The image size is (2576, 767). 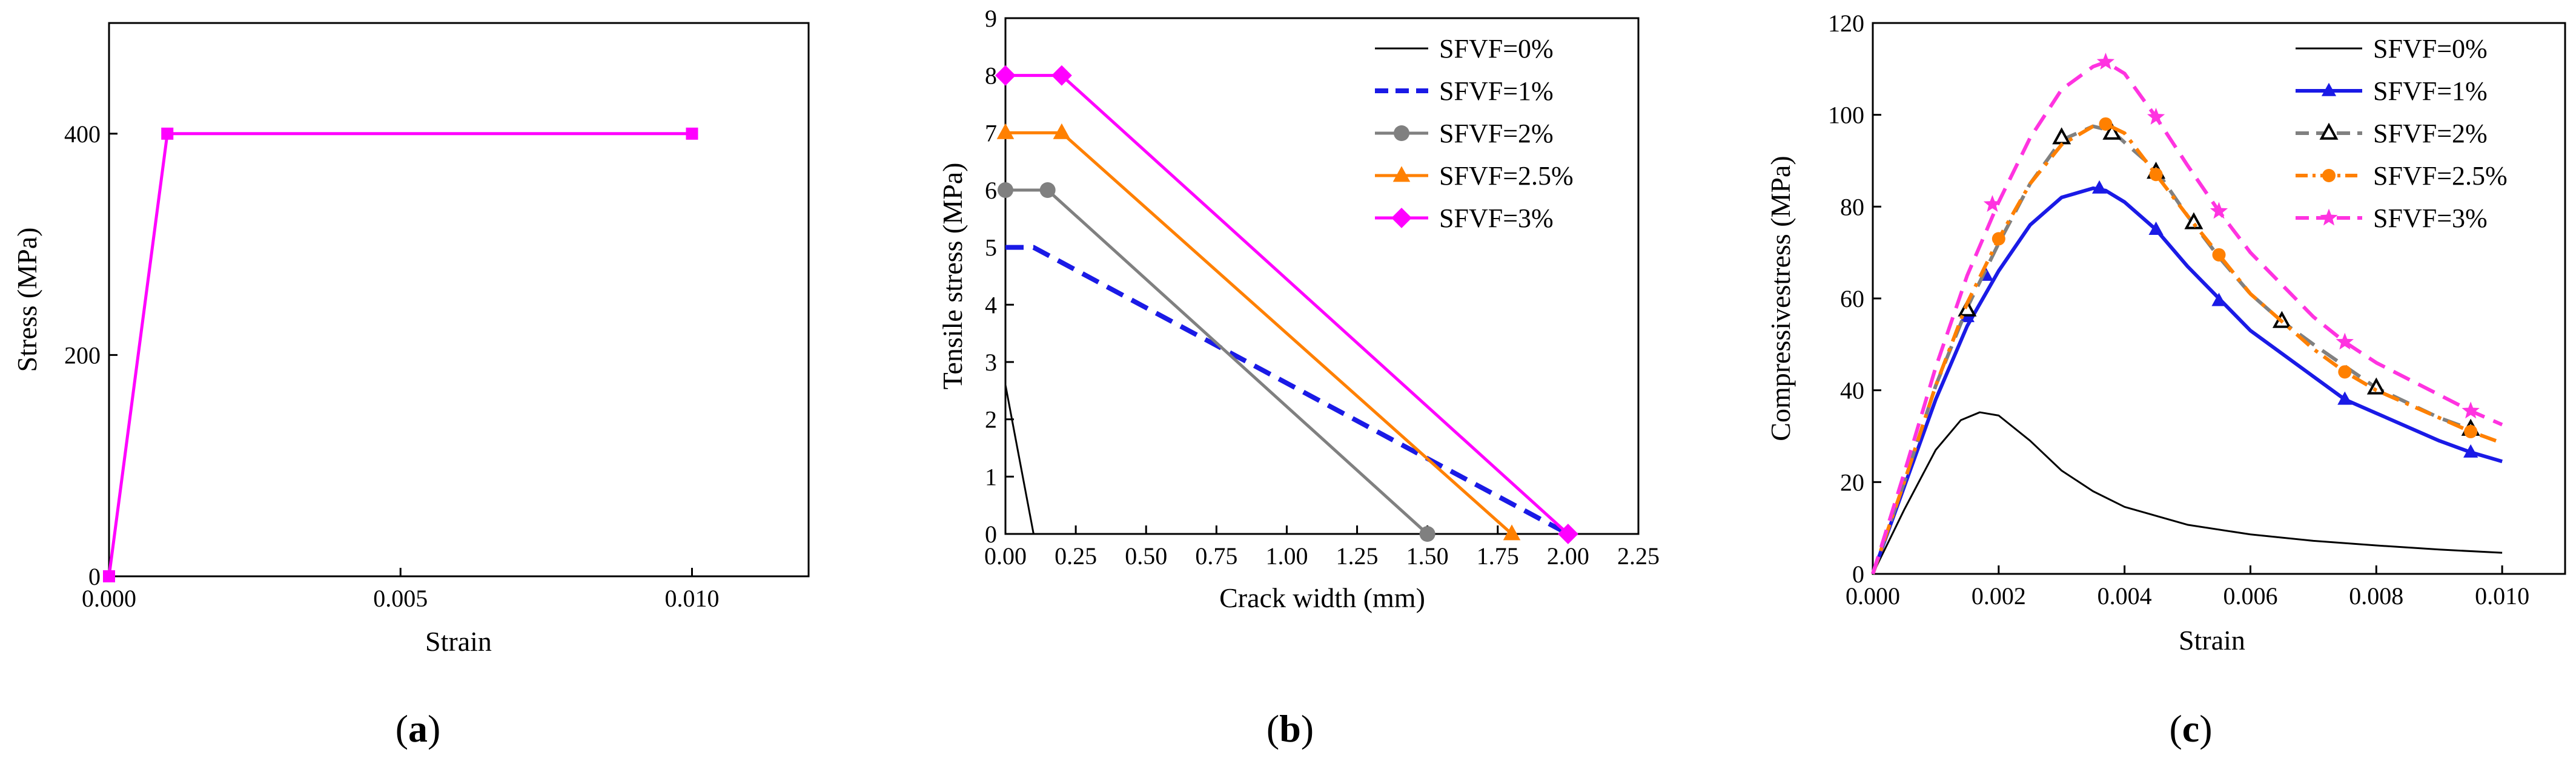 I want to click on panel-c-label: (c), so click(x=2190, y=729).